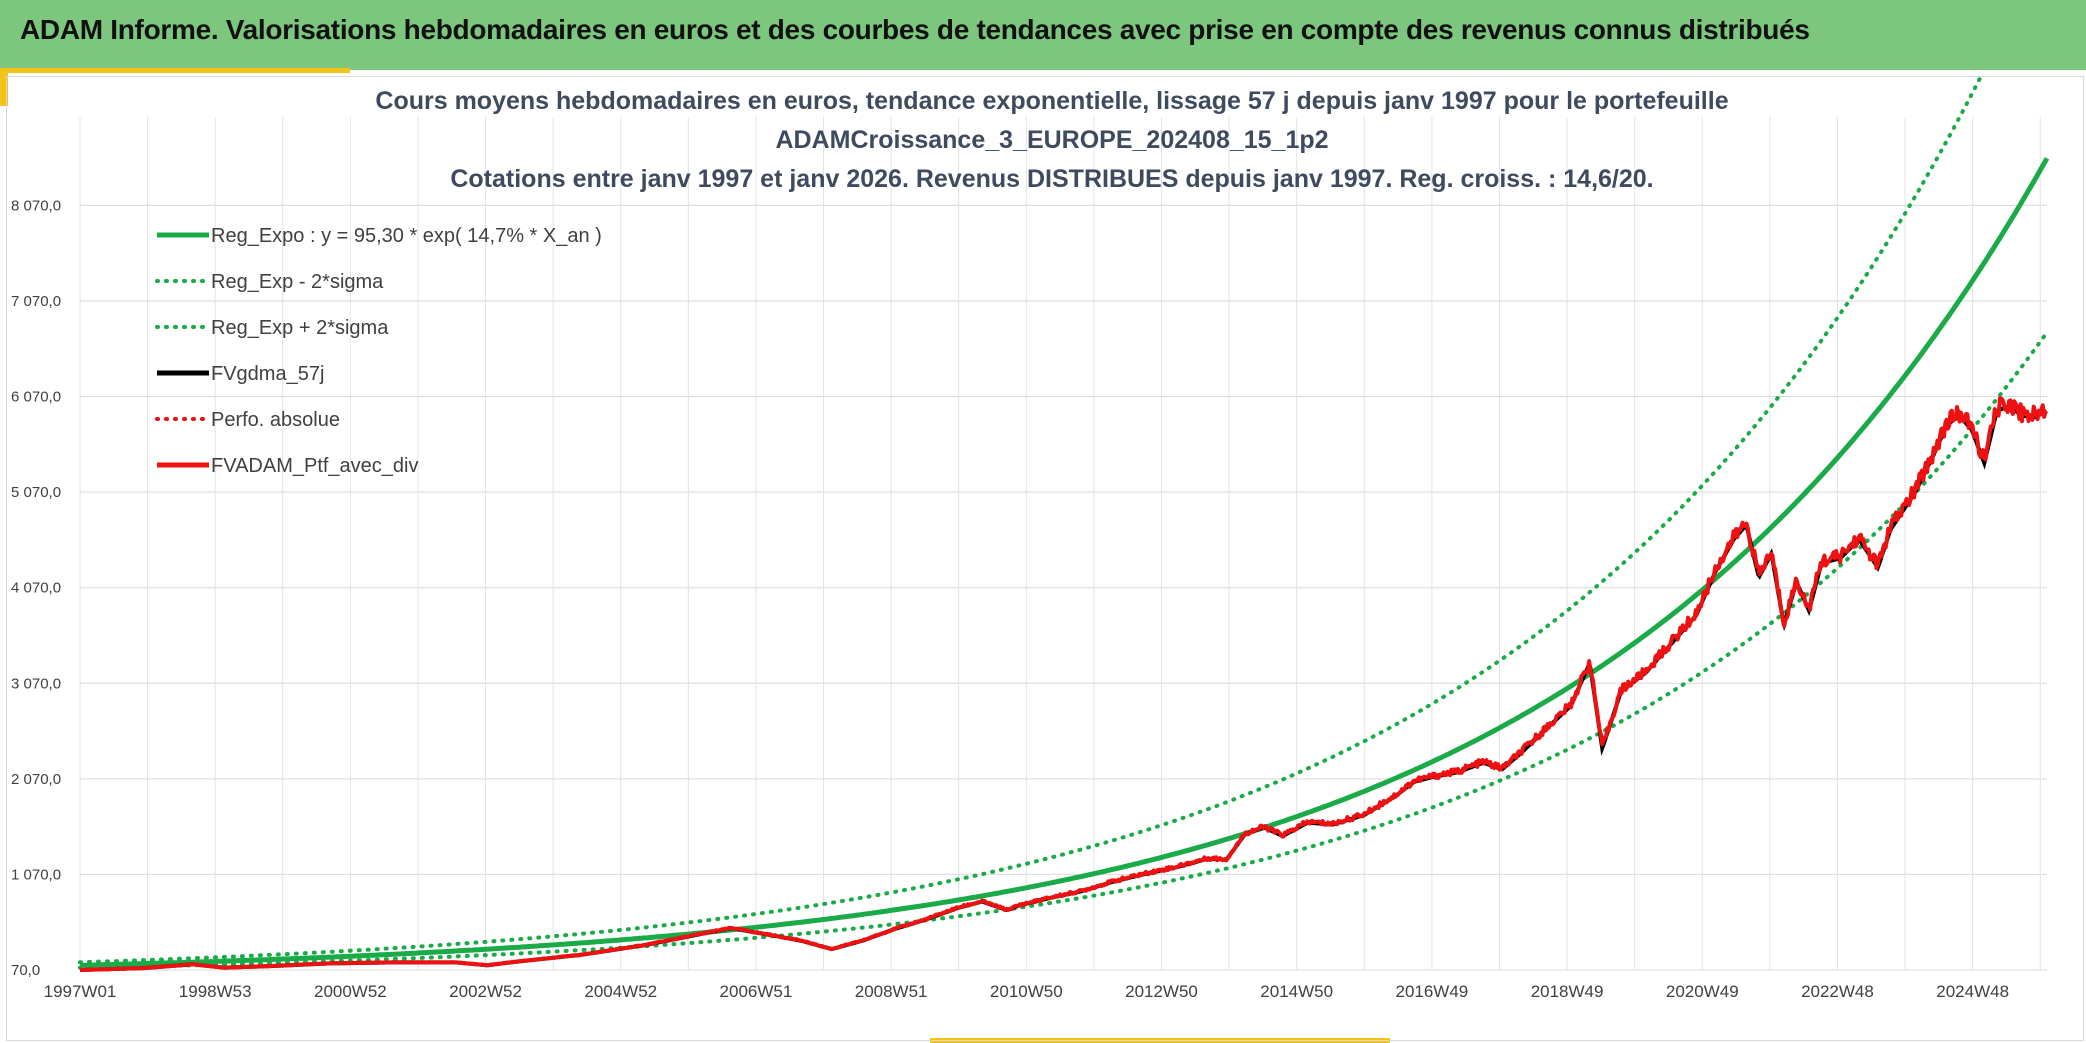 This screenshot has height=1043, width=2086. I want to click on chart-title-line-2: ADAMCroissance_3_EUROPE_202408_15_1p2, so click(1051, 140).